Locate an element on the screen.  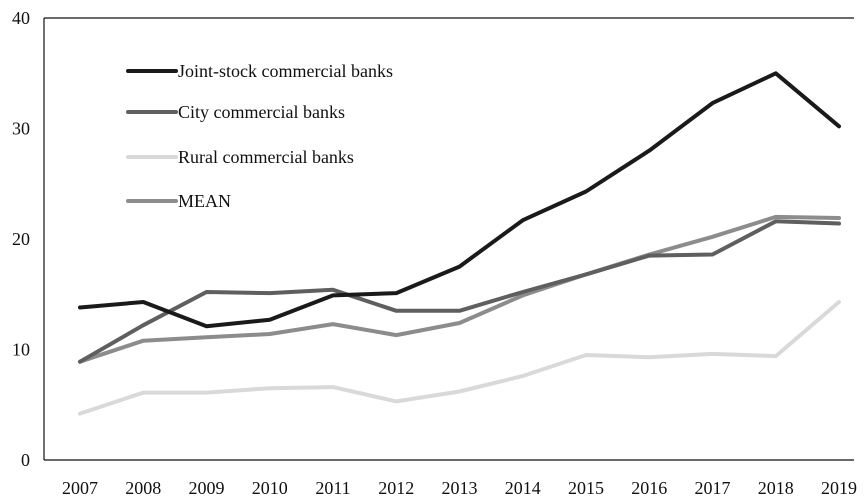
x-tick-label: 2015 is located at coordinates (586, 488).